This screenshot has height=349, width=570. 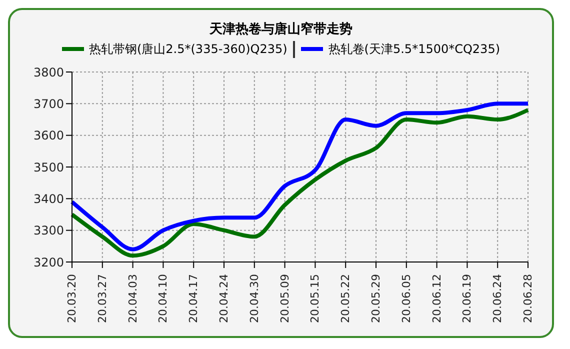 I want to click on x-tick-label: 20.05.22, so click(x=345, y=298).